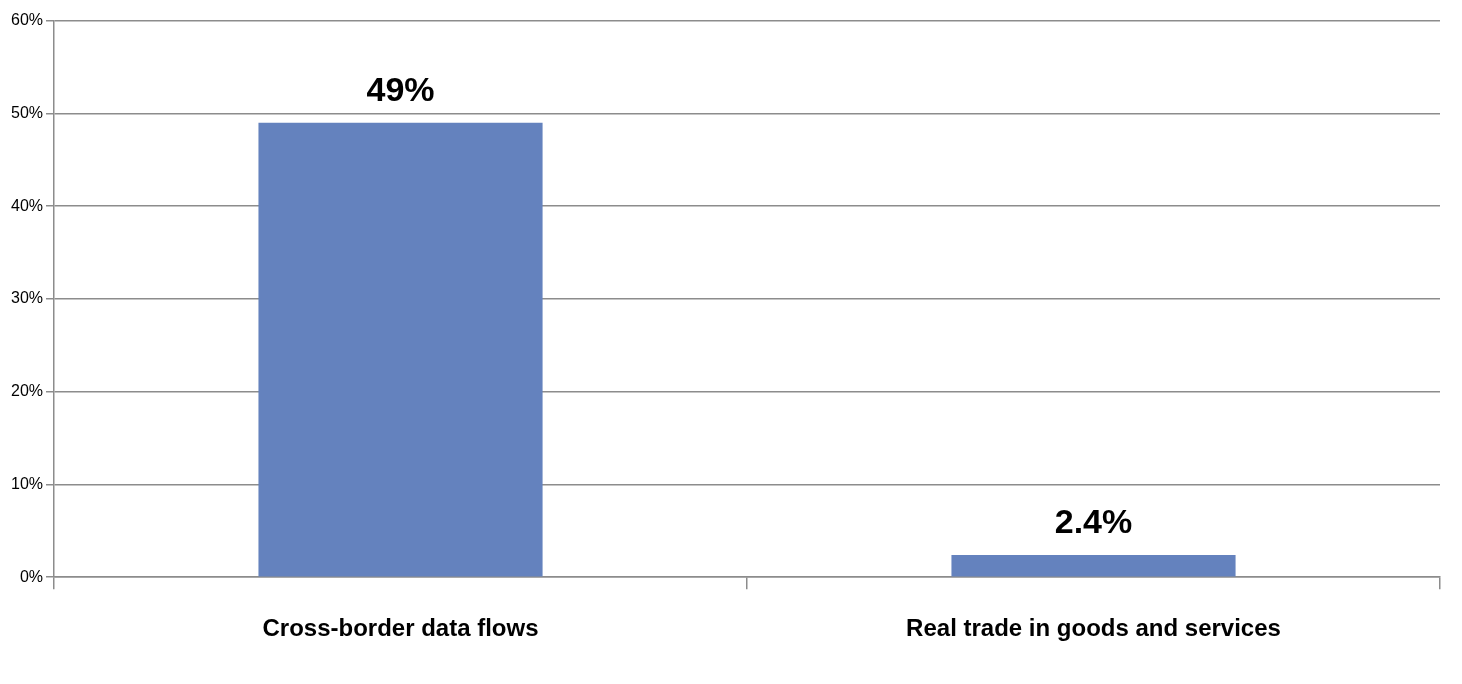 This screenshot has width=1462, height=684. Describe the element at coordinates (31, 576) in the screenshot. I see `y-tick-label: 0%` at that location.